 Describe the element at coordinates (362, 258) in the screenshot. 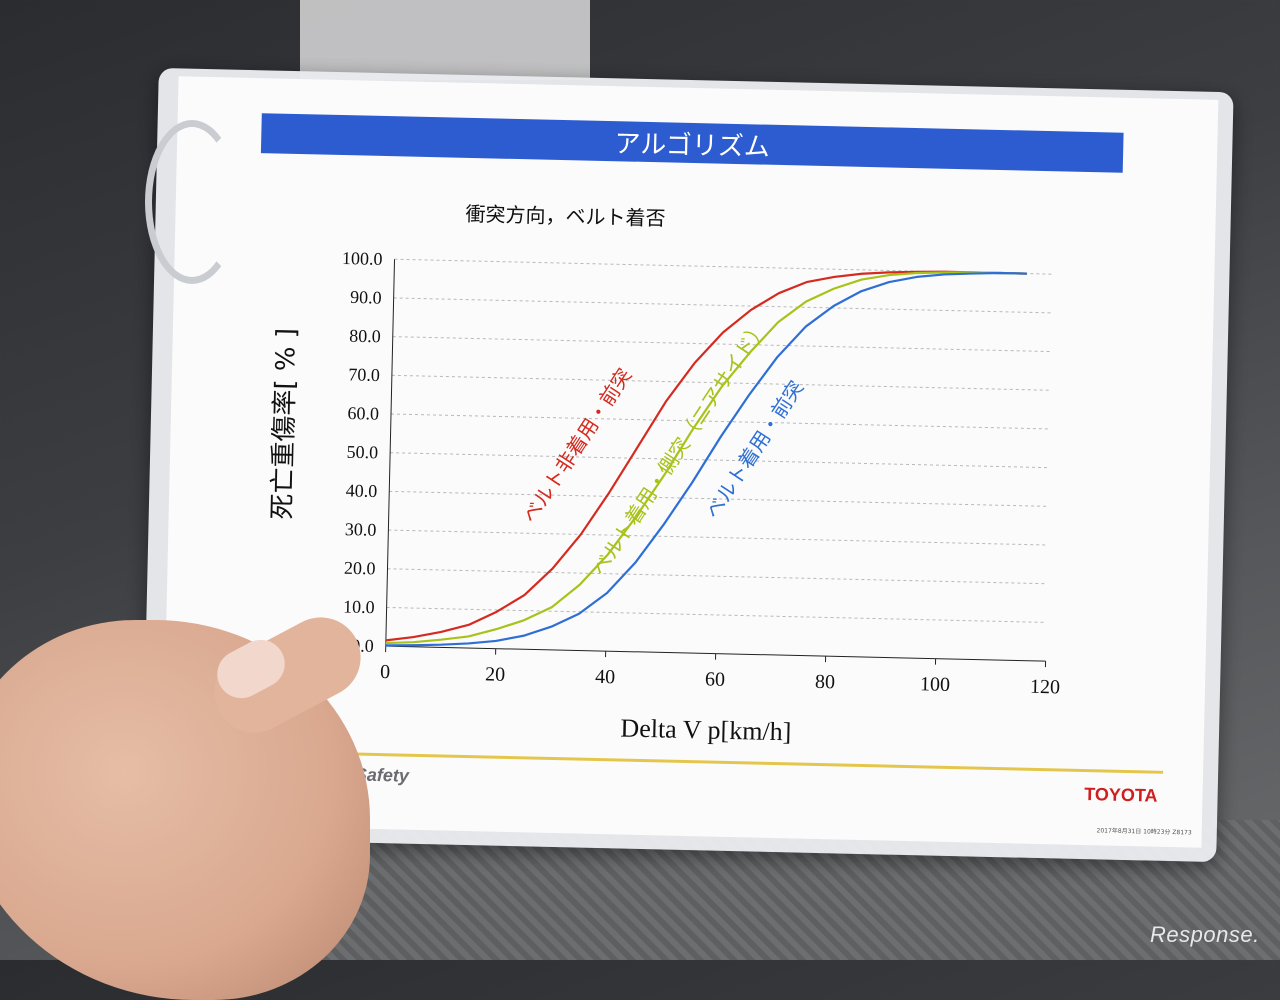

I see `y-tick-label: 100.0` at that location.